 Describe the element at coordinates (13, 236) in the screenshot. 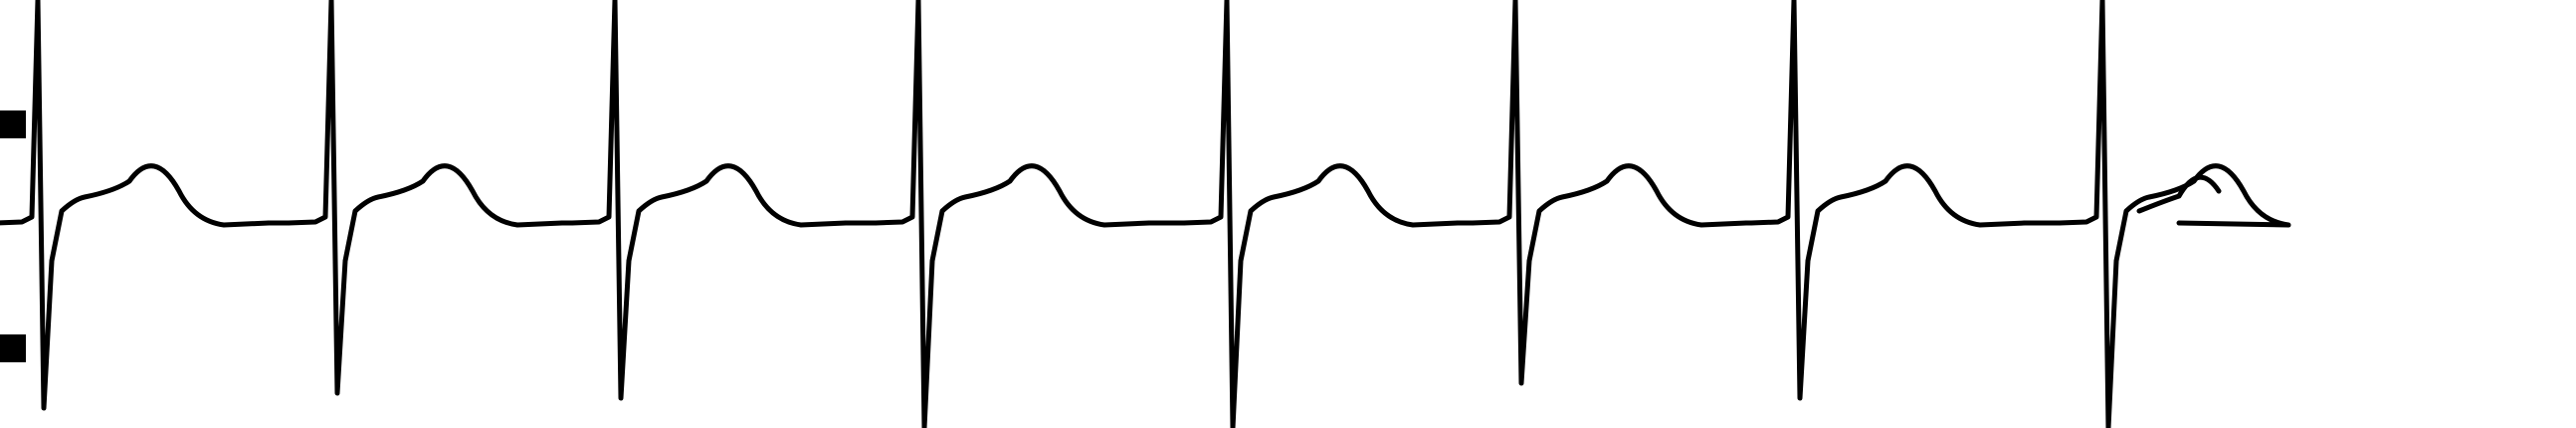

I see `markers-layer` at that location.